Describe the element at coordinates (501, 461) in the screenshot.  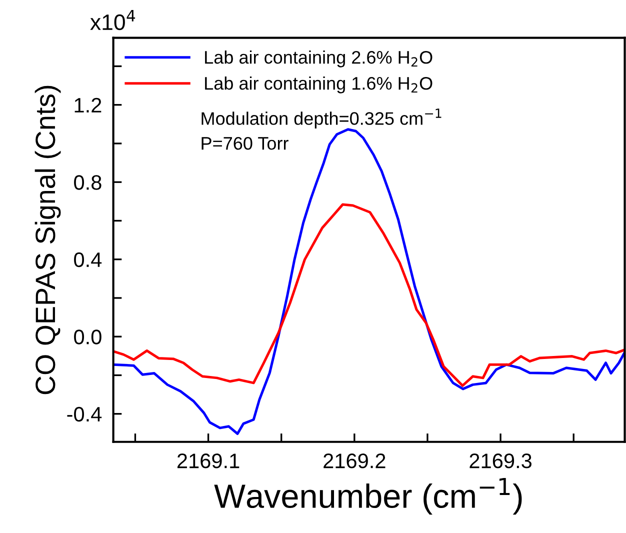
I see `x-tick-label: 2169.3` at that location.